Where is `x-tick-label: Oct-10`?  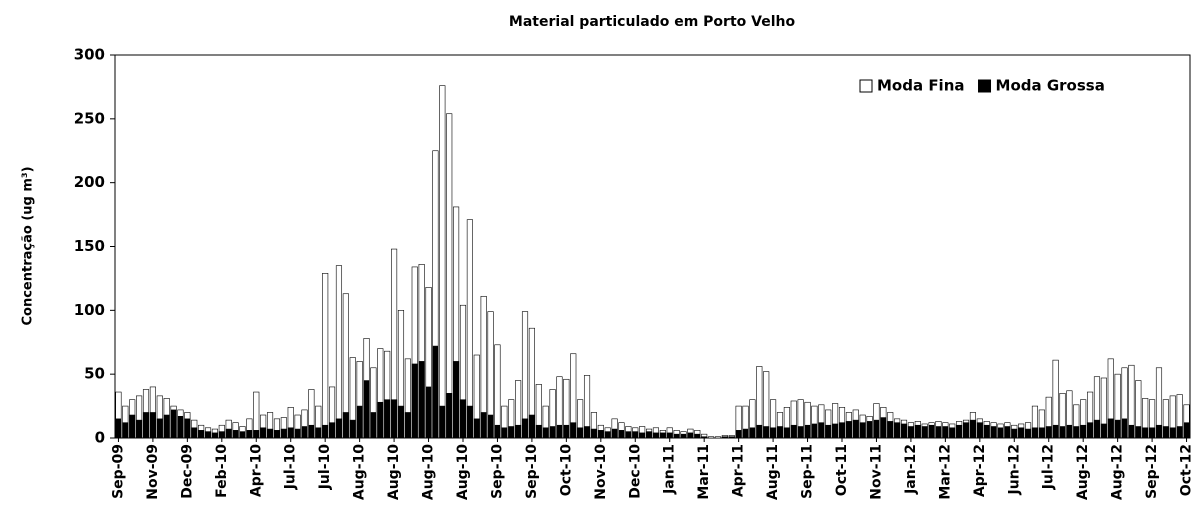
x-tick-label: Oct-10 is located at coordinates (566, 470).